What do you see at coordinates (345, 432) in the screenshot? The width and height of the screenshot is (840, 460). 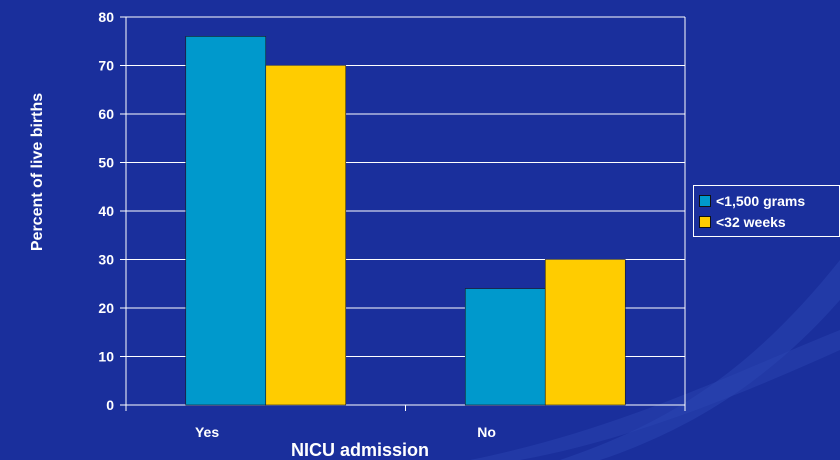 I see `x-tick-labels: Yes No` at bounding box center [345, 432].